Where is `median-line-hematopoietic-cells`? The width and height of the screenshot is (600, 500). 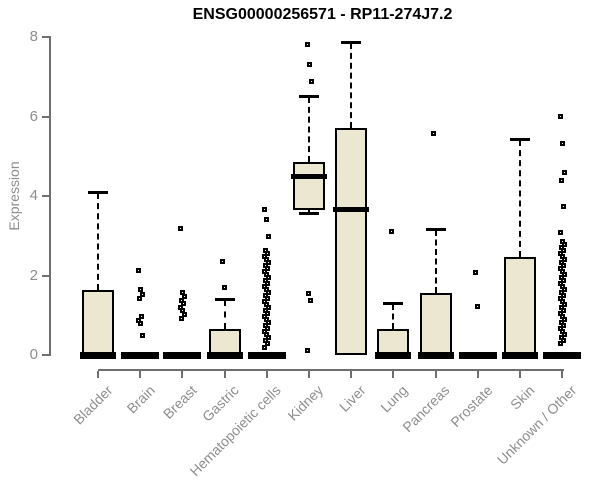
median-line-hematopoietic-cells is located at coordinates (266, 355).